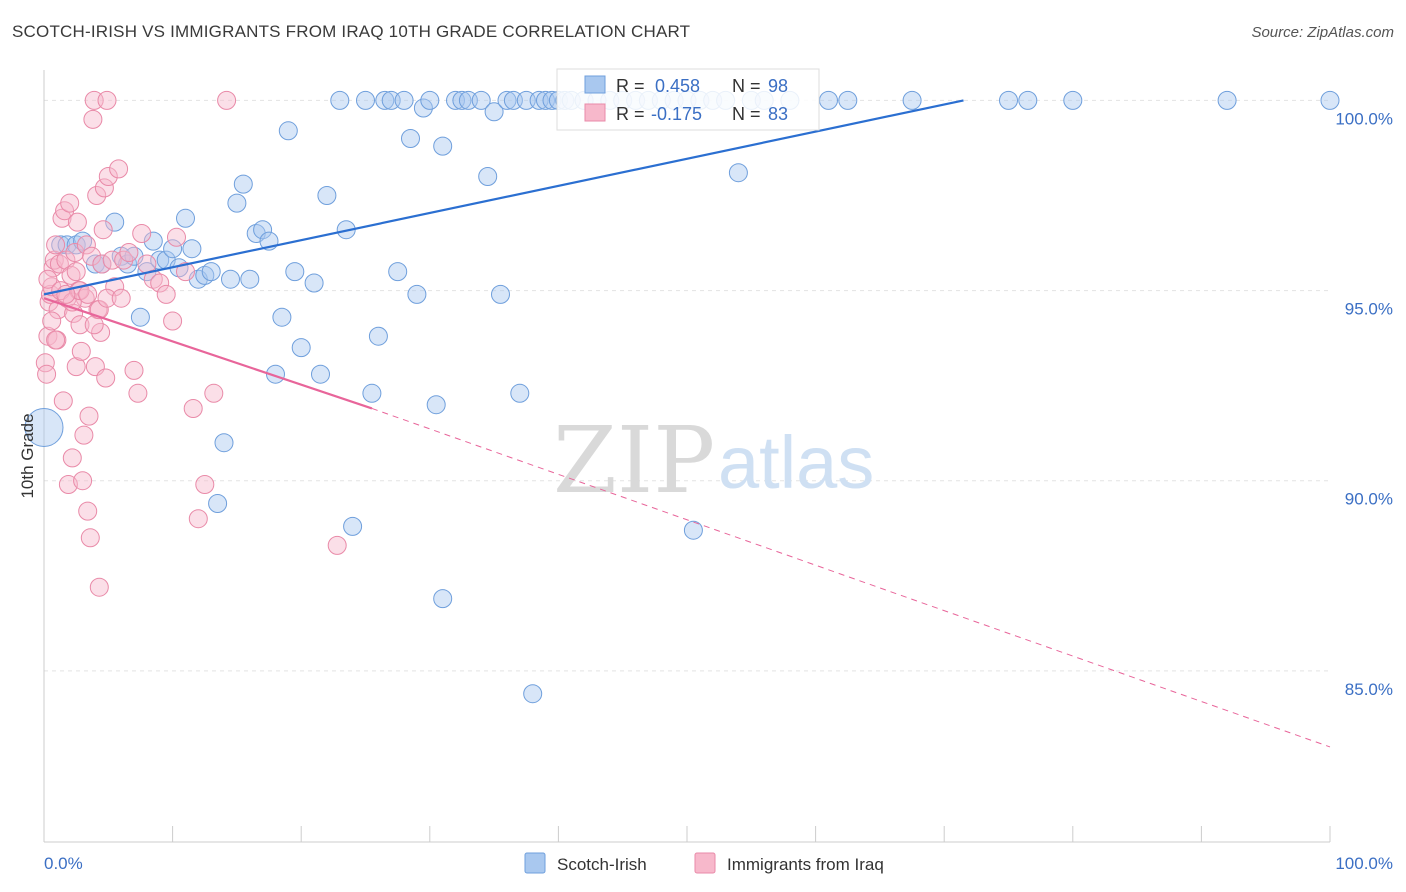 The width and height of the screenshot is (1406, 892). What do you see at coordinates (713, 460) in the screenshot?
I see `watermark: ZIP atlas` at bounding box center [713, 460].